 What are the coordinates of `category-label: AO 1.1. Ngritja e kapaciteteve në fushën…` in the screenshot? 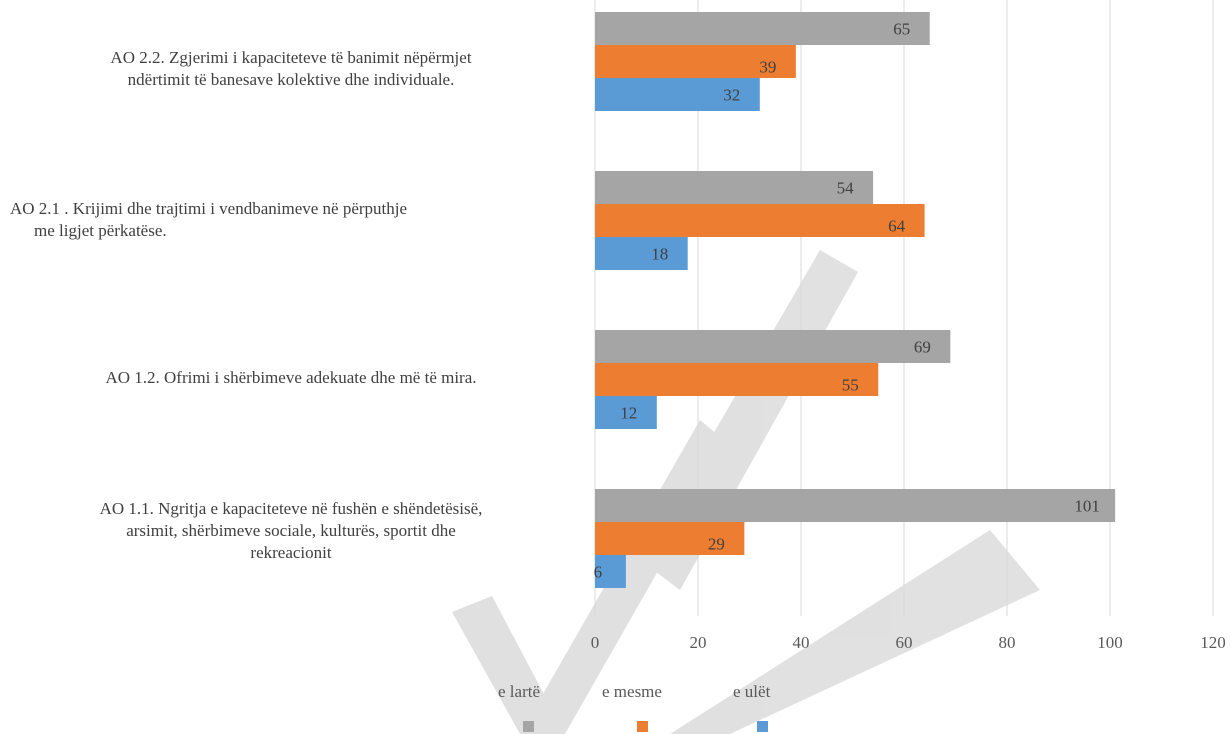 It's located at (291, 531).